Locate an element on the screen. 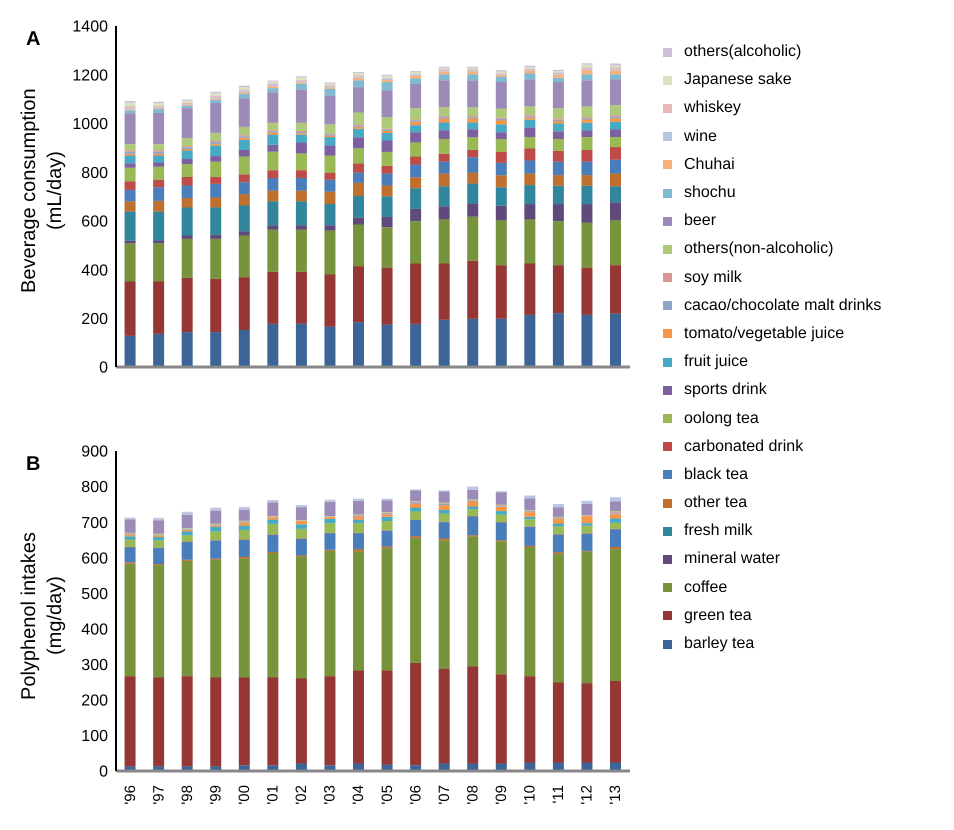  legend-label: oolong tea is located at coordinates (721, 419).